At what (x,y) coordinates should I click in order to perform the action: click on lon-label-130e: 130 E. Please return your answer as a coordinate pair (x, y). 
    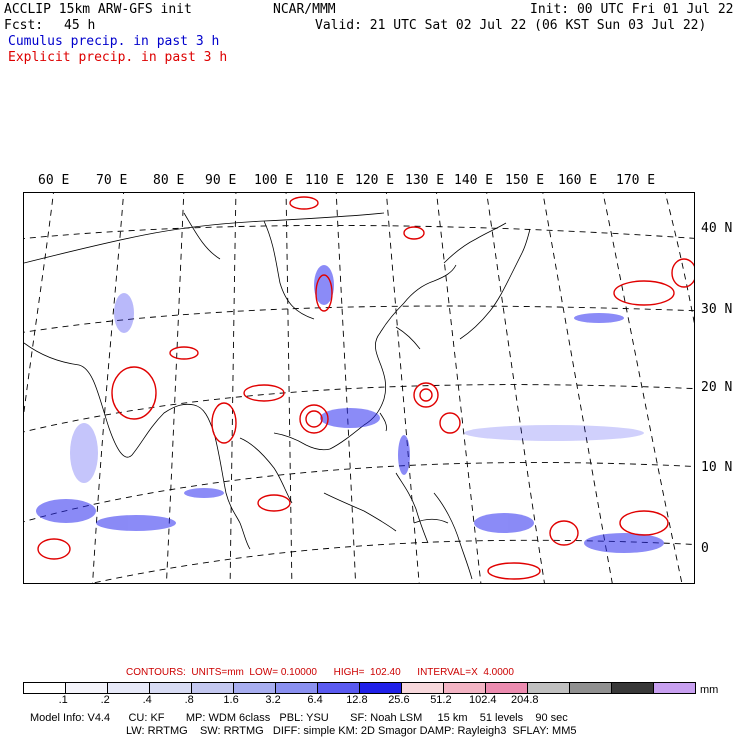
    Looking at the image, I should click on (425, 180).